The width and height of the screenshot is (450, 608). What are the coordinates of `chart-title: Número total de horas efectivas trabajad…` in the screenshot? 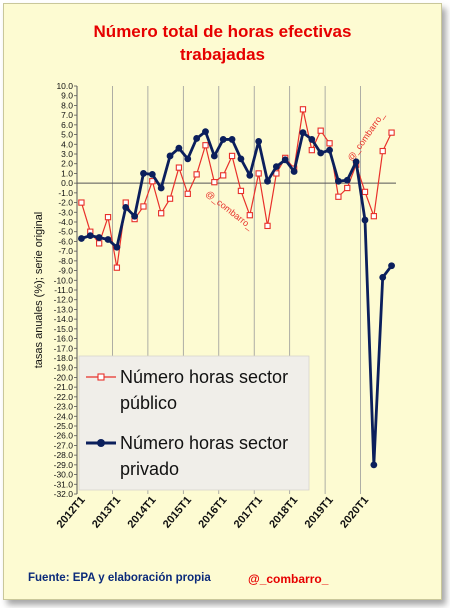 It's located at (222, 43).